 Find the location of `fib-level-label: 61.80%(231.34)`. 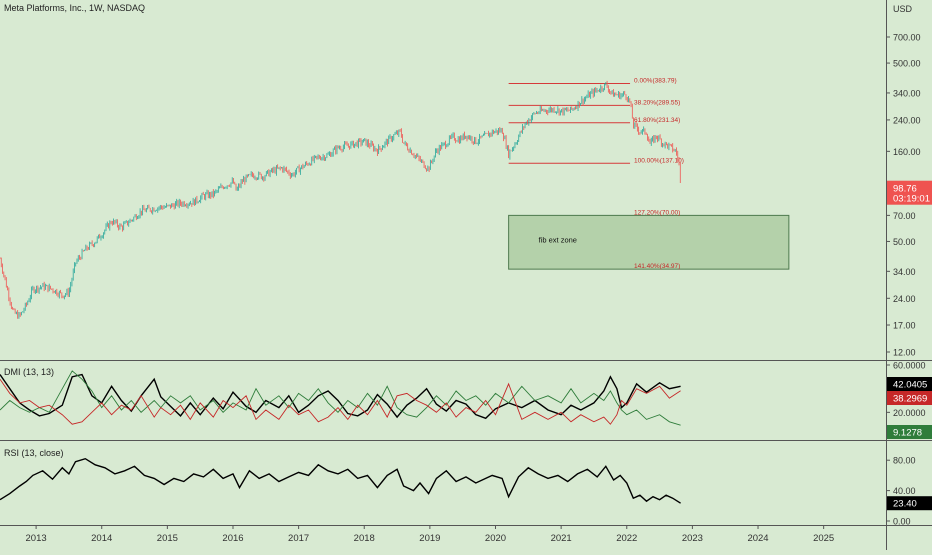

fib-level-label: 61.80%(231.34) is located at coordinates (657, 120).